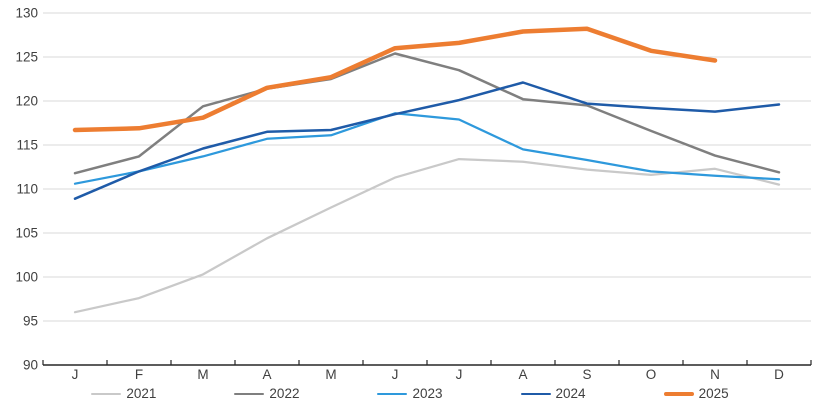 Image resolution: width=820 pixels, height=418 pixels. What do you see at coordinates (678, 394) in the screenshot?
I see `legend-swatch-2025` at bounding box center [678, 394].